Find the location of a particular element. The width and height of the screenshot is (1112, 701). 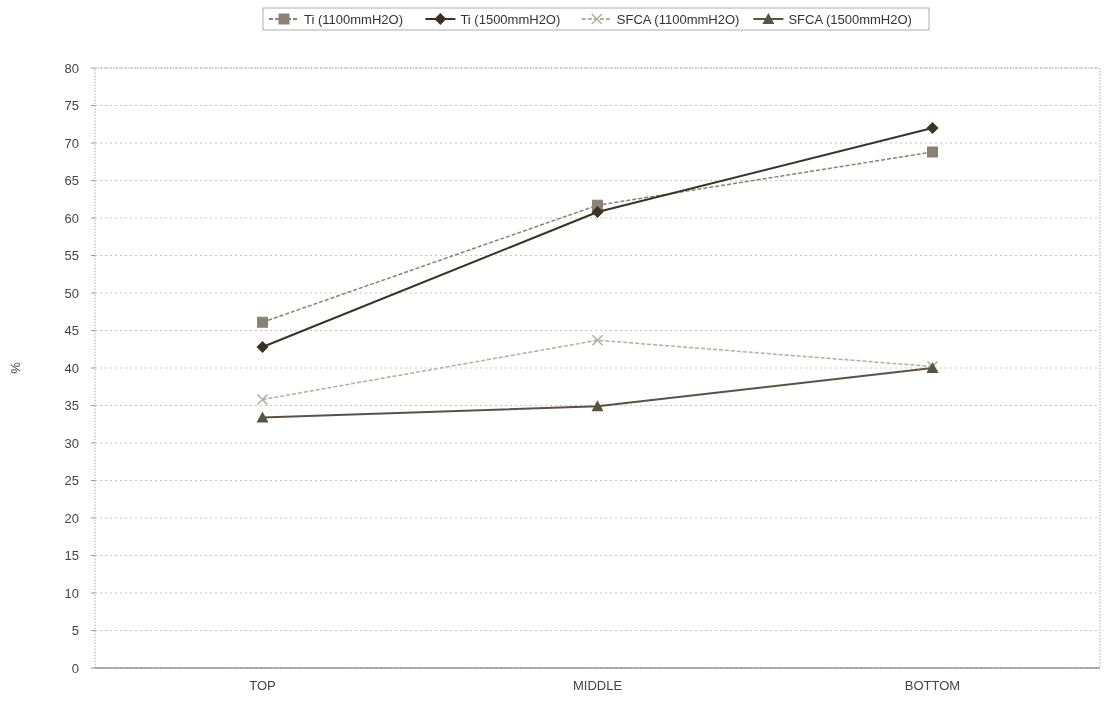

y-tick-label: 50 is located at coordinates (71, 293).